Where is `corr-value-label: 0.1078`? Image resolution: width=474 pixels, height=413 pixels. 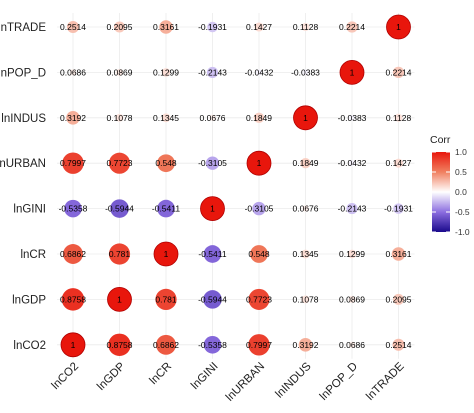 corr-value-label: 0.1078 is located at coordinates (306, 299).